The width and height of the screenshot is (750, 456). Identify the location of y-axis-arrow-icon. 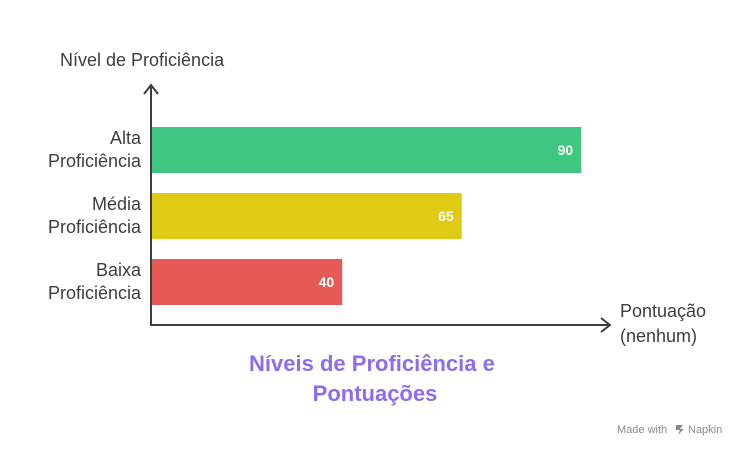
(151, 89).